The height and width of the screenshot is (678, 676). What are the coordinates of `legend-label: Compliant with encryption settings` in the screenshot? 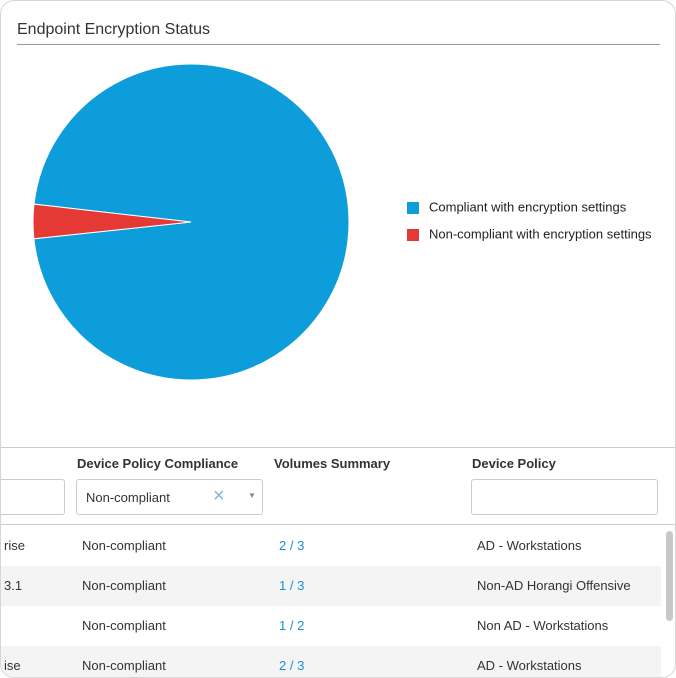 It's located at (528, 206).